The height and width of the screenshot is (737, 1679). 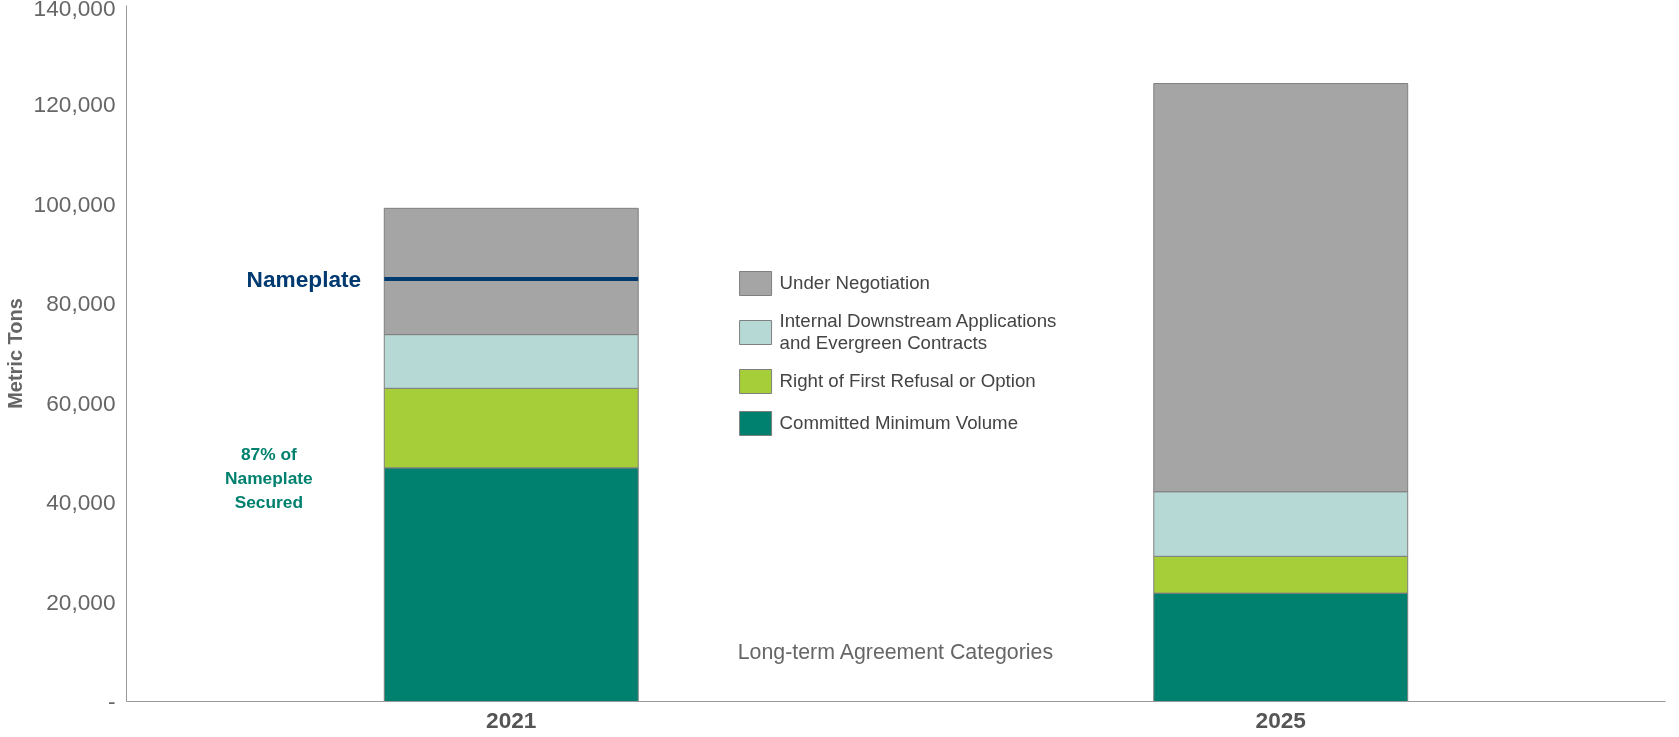 What do you see at coordinates (511, 719) in the screenshot?
I see `x-tick-label: 2021` at bounding box center [511, 719].